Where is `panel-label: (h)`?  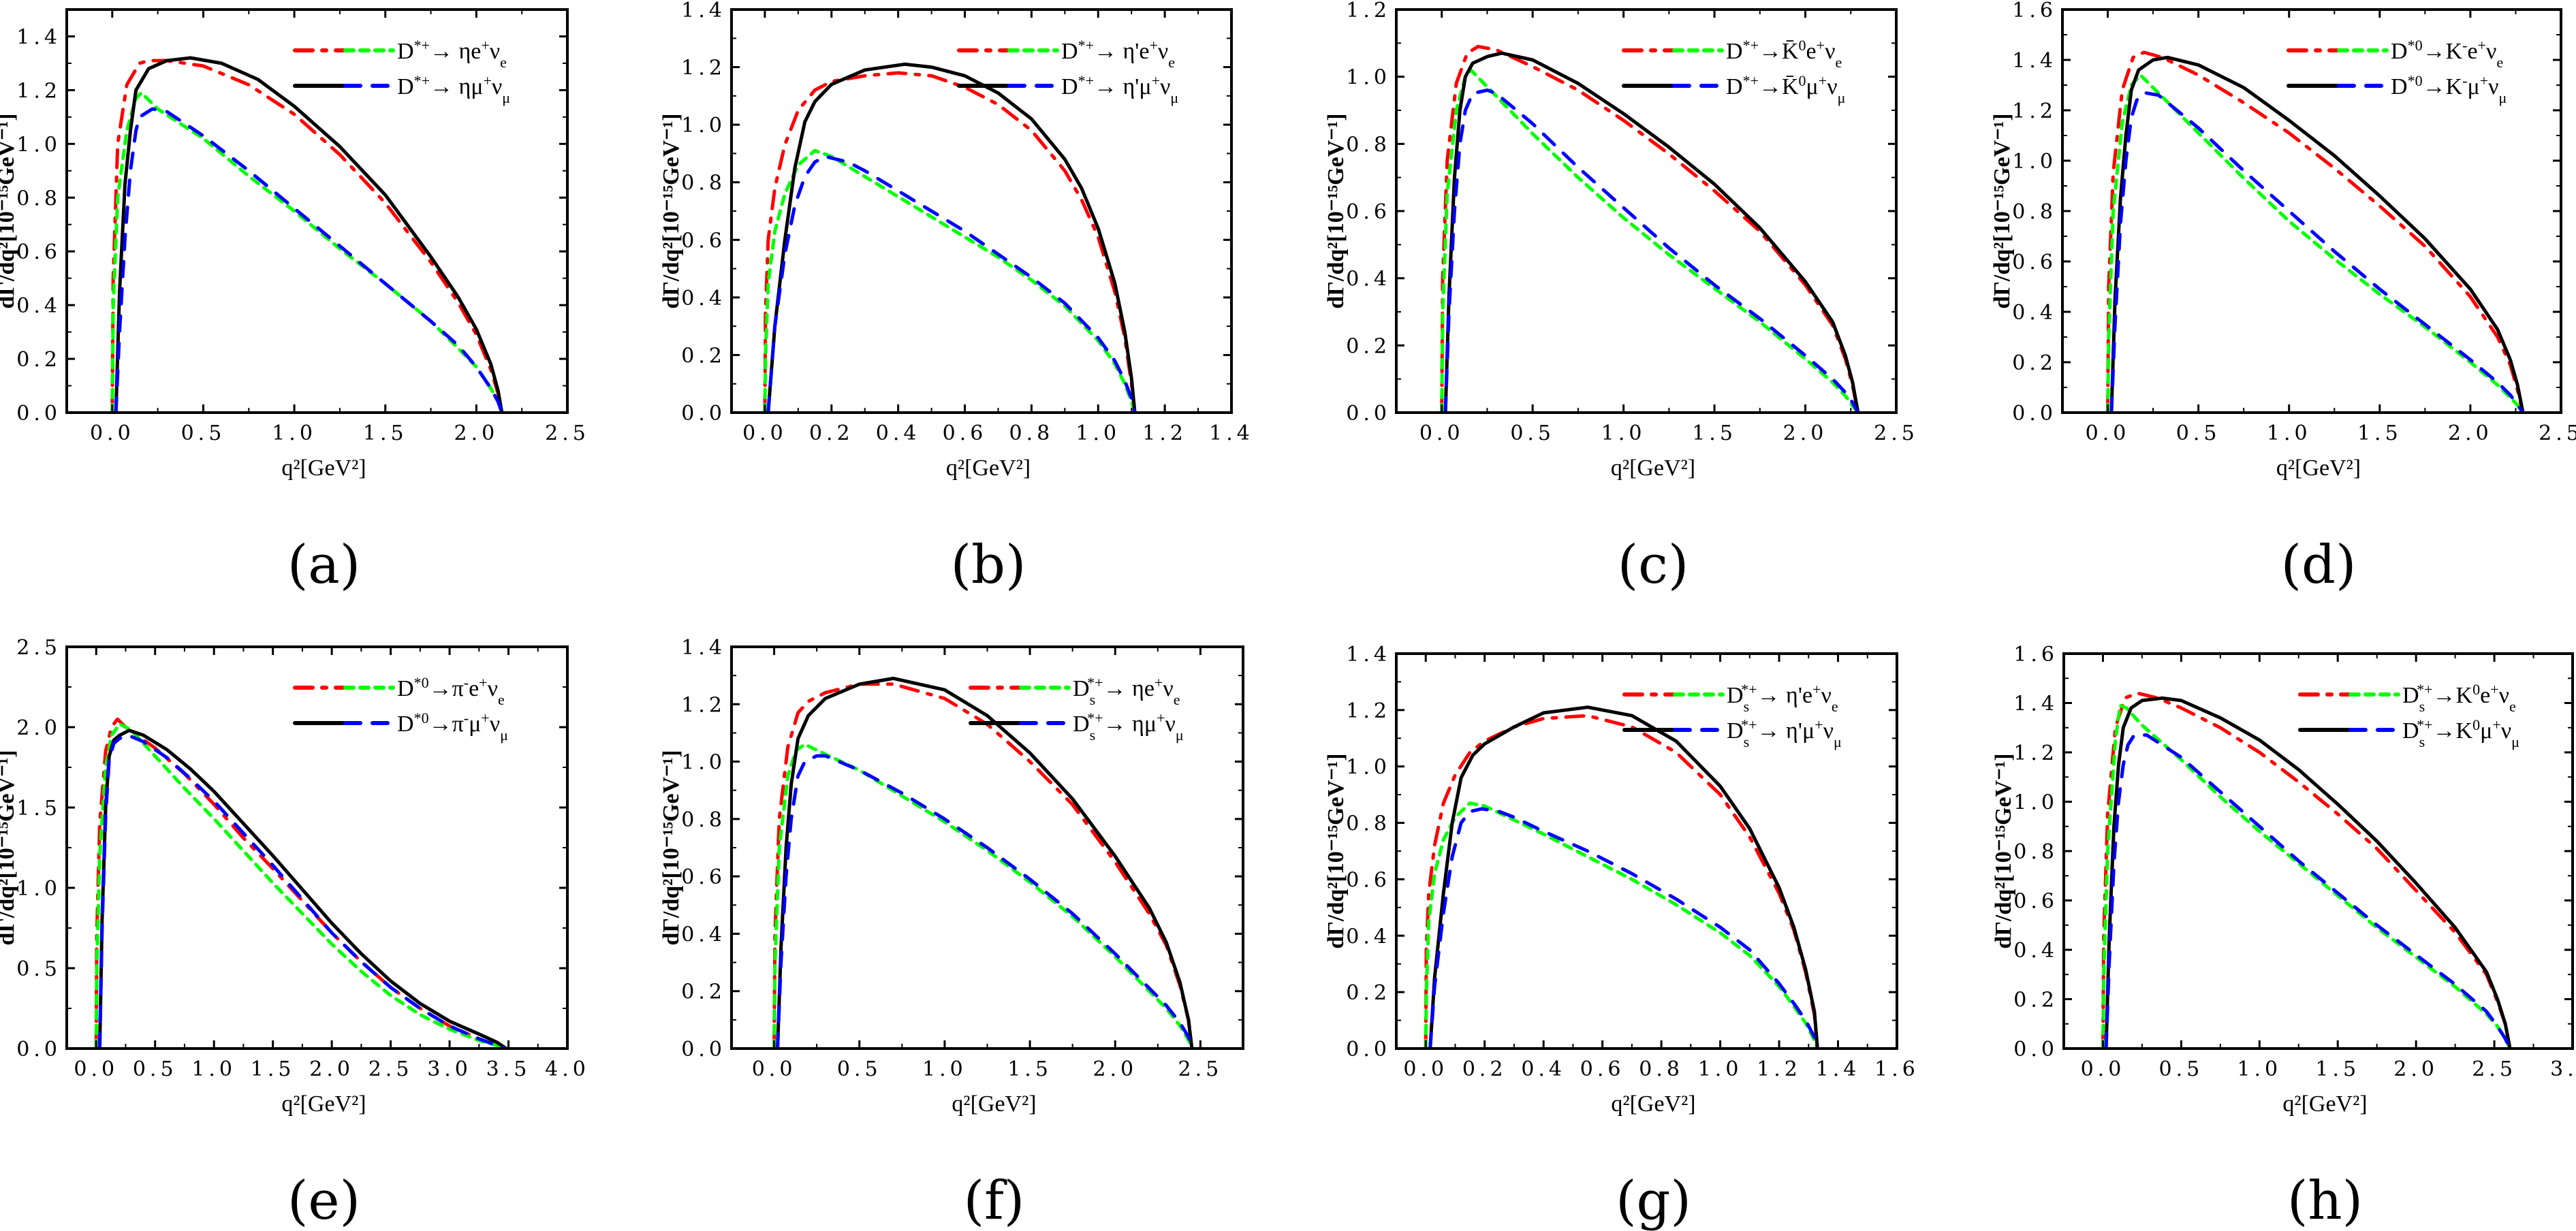 panel-label: (h) is located at coordinates (2325, 1201).